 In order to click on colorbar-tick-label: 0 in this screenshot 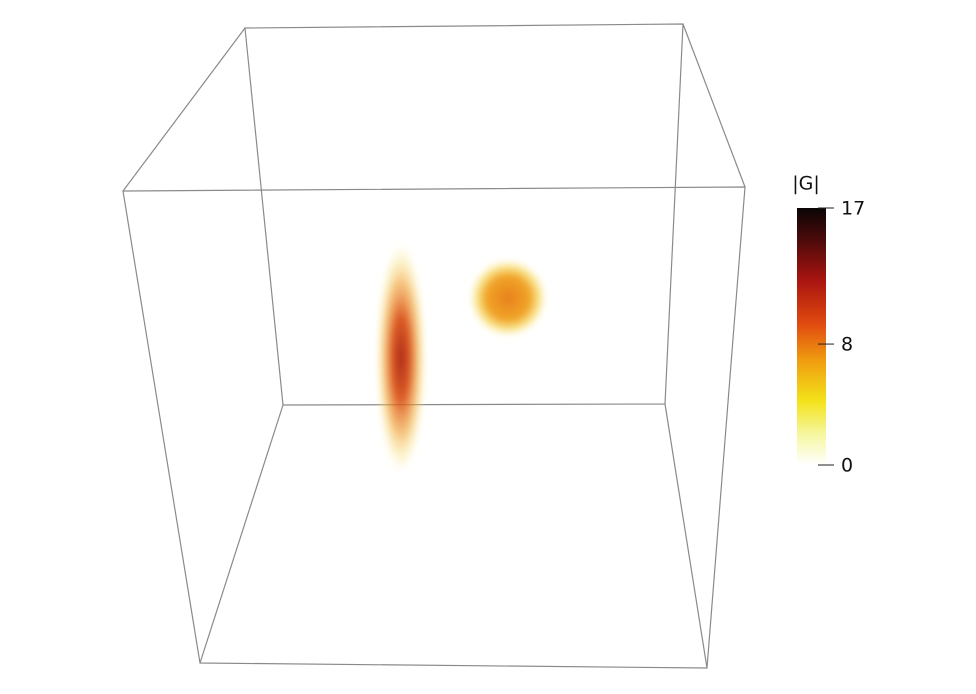, I will do `click(847, 466)`.